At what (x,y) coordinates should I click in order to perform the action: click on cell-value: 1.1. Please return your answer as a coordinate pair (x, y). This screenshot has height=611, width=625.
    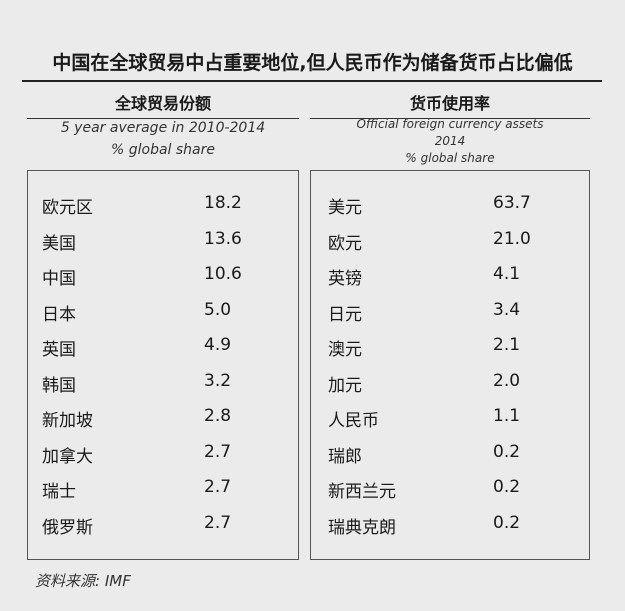
    Looking at the image, I should click on (507, 416).